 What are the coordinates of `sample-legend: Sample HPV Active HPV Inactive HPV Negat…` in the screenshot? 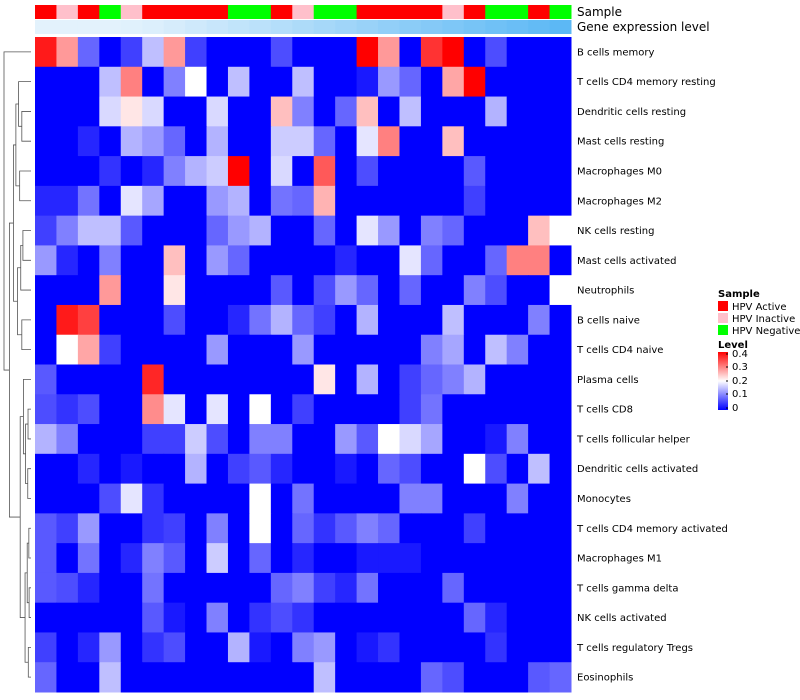 It's located at (759, 313).